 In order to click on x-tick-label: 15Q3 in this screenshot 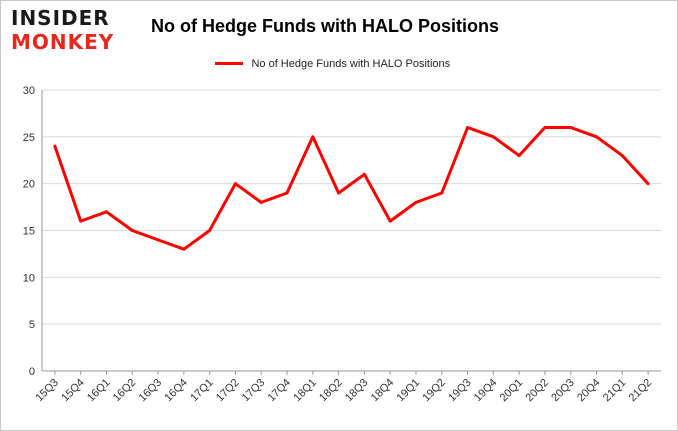, I will do `click(47, 391)`.